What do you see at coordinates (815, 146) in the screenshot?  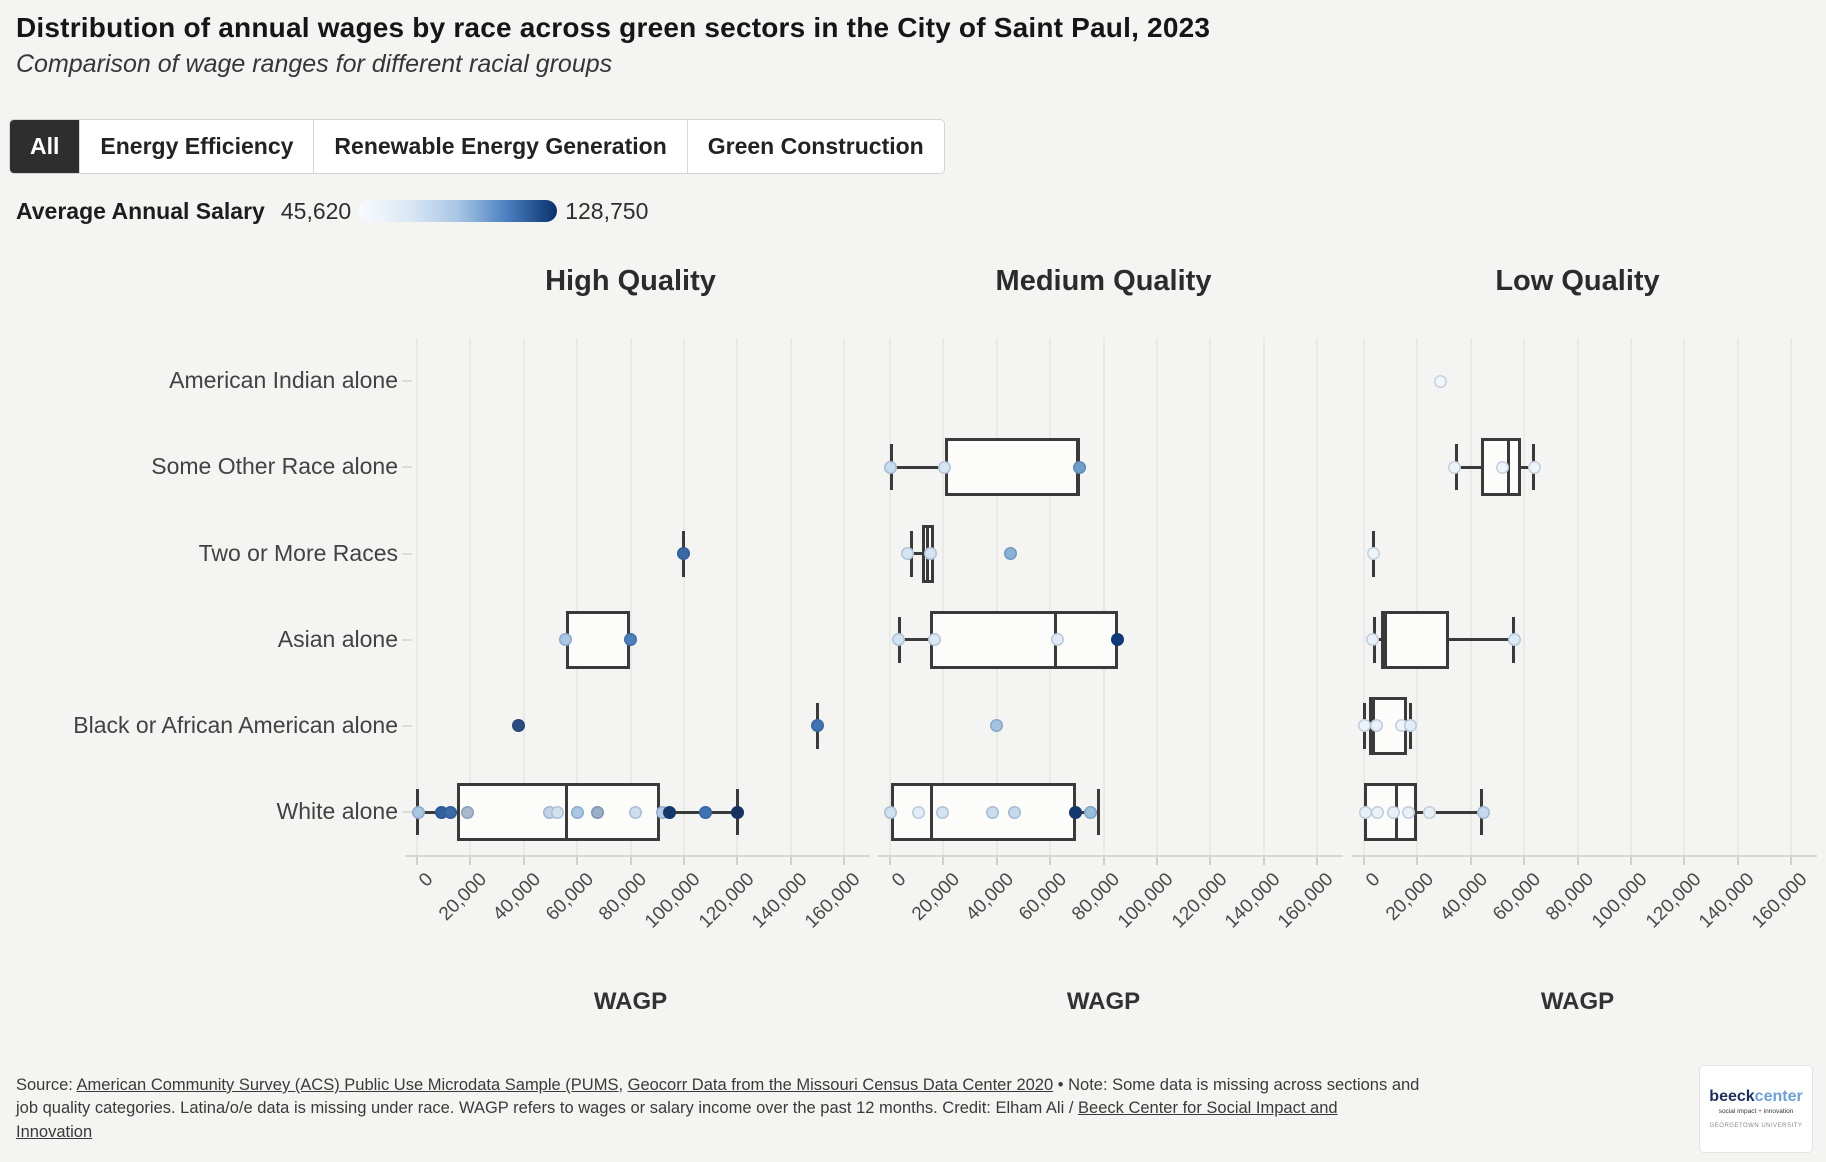 I see `tab-green-construction: Green Construction` at bounding box center [815, 146].